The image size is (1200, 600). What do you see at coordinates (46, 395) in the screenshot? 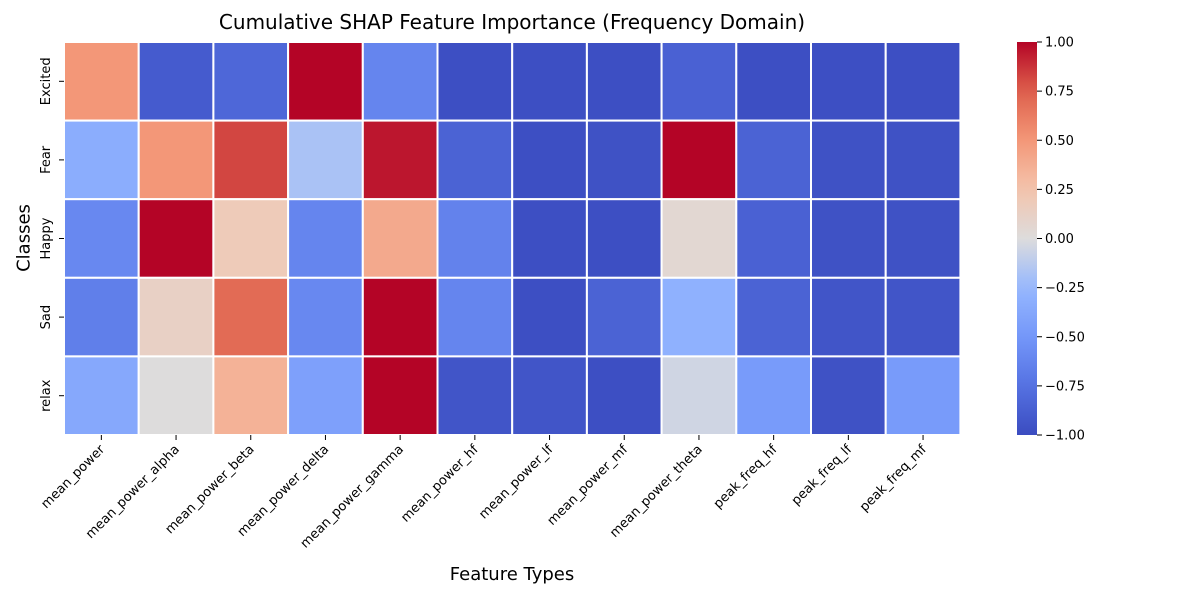
I see `y-tick-label: relax` at bounding box center [46, 395].